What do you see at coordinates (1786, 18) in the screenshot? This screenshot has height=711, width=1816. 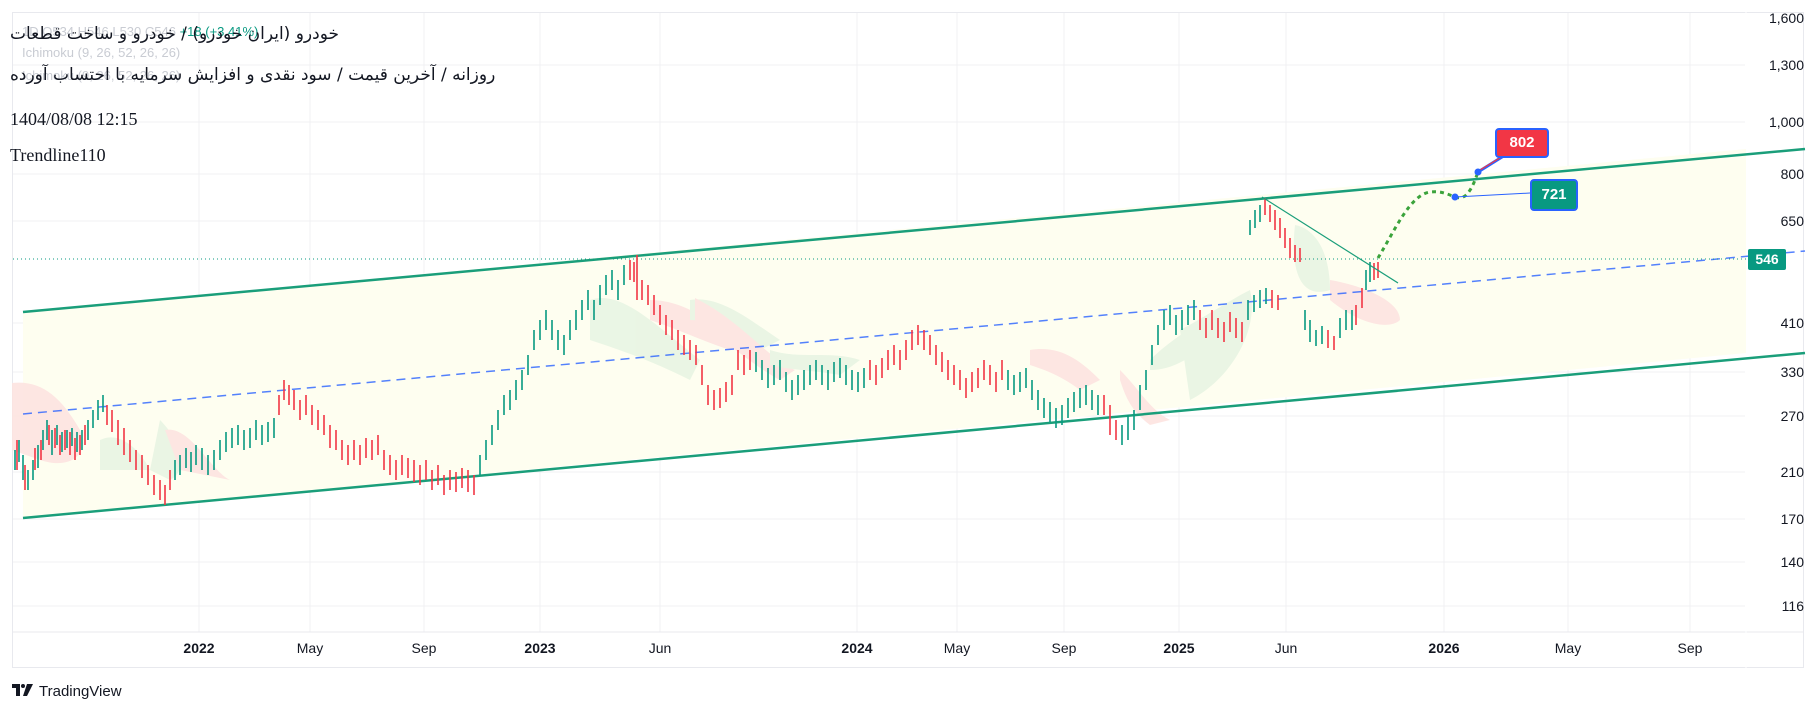 I see `price-tick: 1,600` at bounding box center [1786, 18].